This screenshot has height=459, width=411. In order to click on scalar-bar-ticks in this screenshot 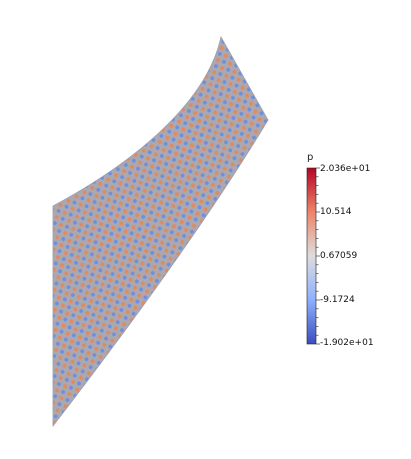, I will do `click(318, 256)`.